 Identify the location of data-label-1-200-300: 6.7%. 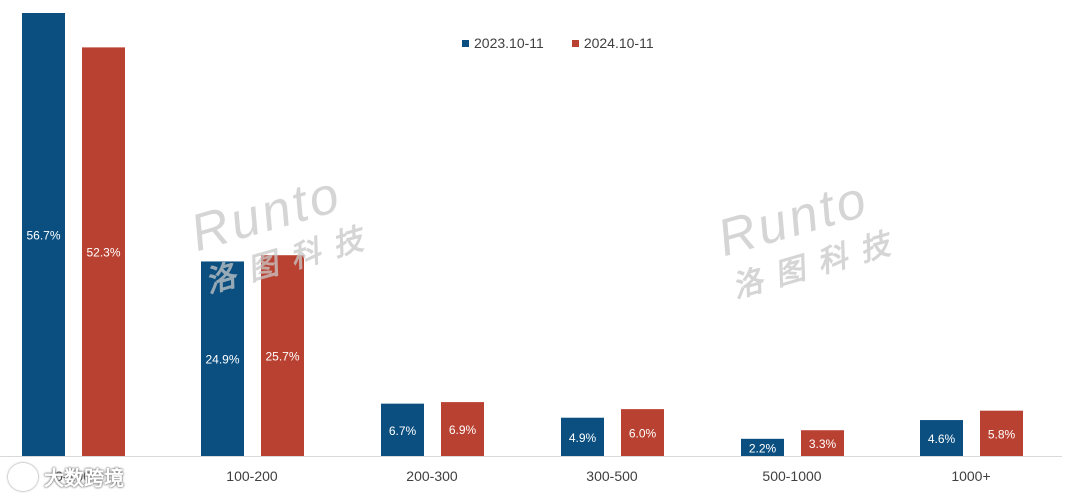
(403, 431).